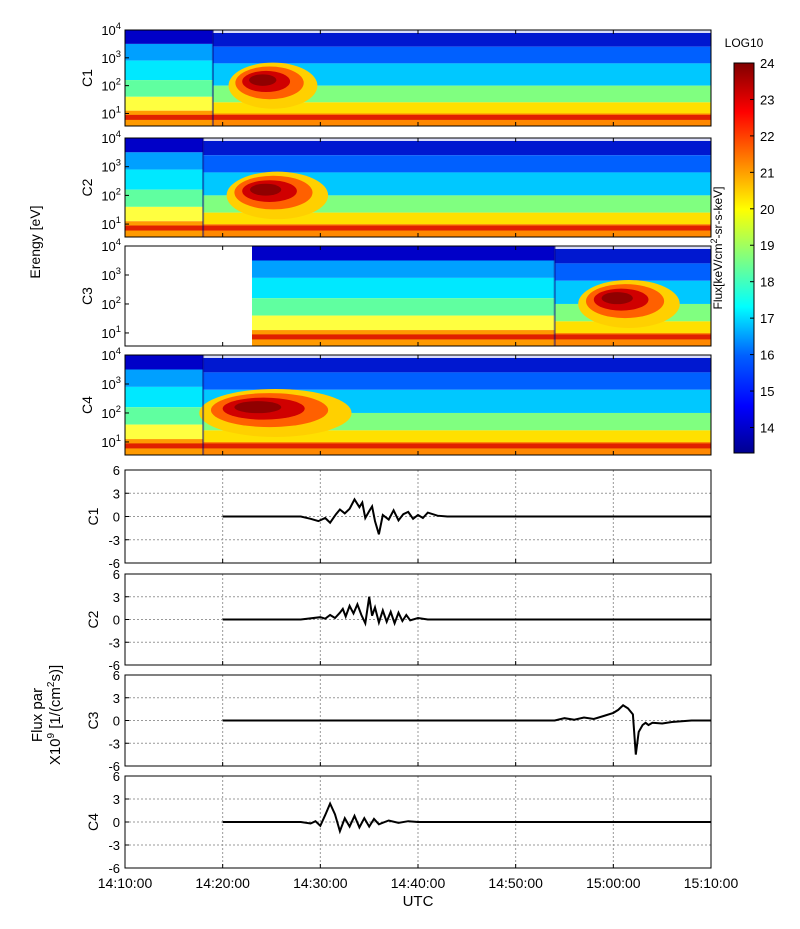  What do you see at coordinates (466, 818) in the screenshot?
I see `series-line-c4` at bounding box center [466, 818].